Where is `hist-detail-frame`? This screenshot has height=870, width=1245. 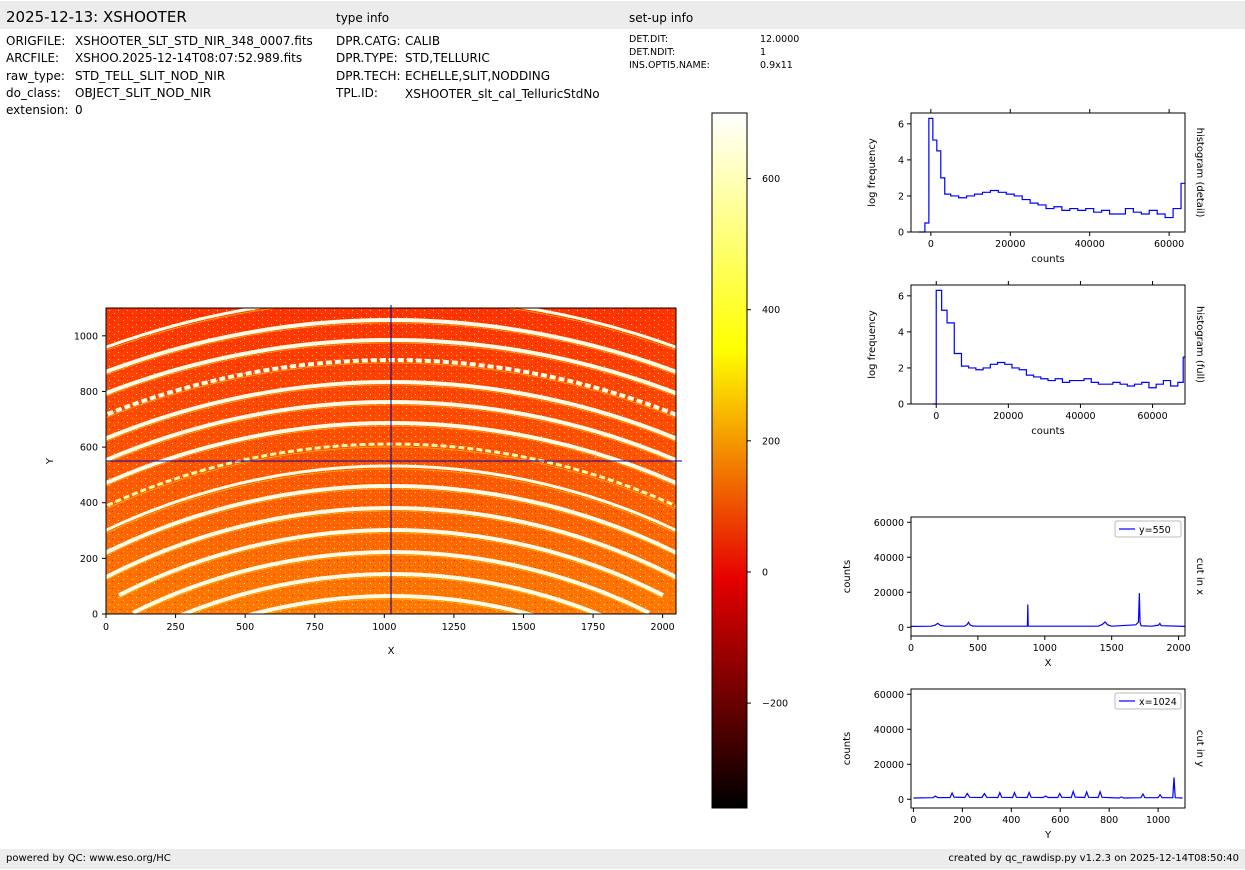
hist-detail-frame is located at coordinates (1048, 172).